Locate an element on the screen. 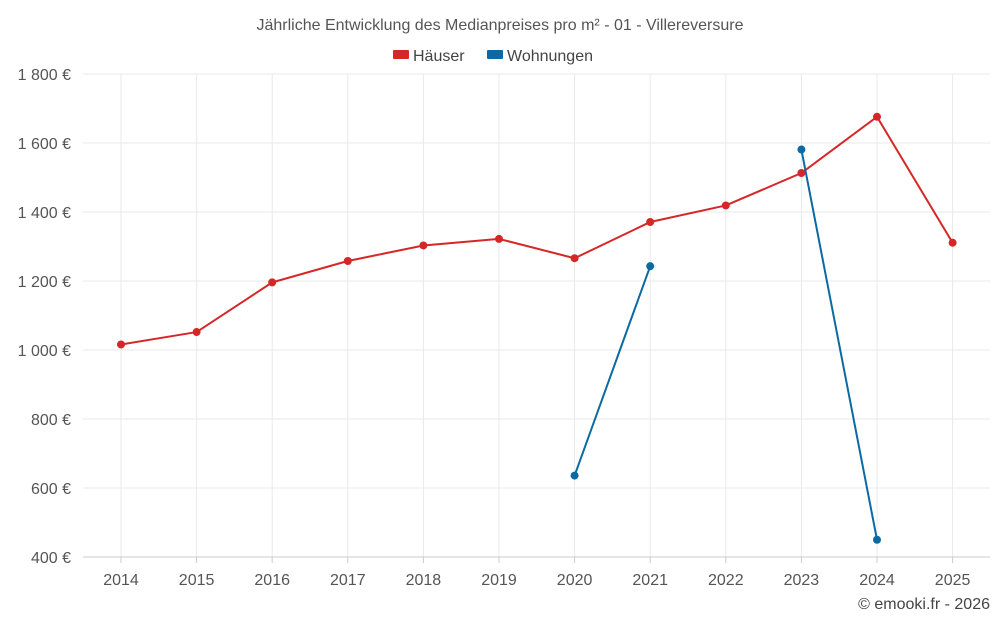  x-tick-label: 2024 is located at coordinates (877, 580).